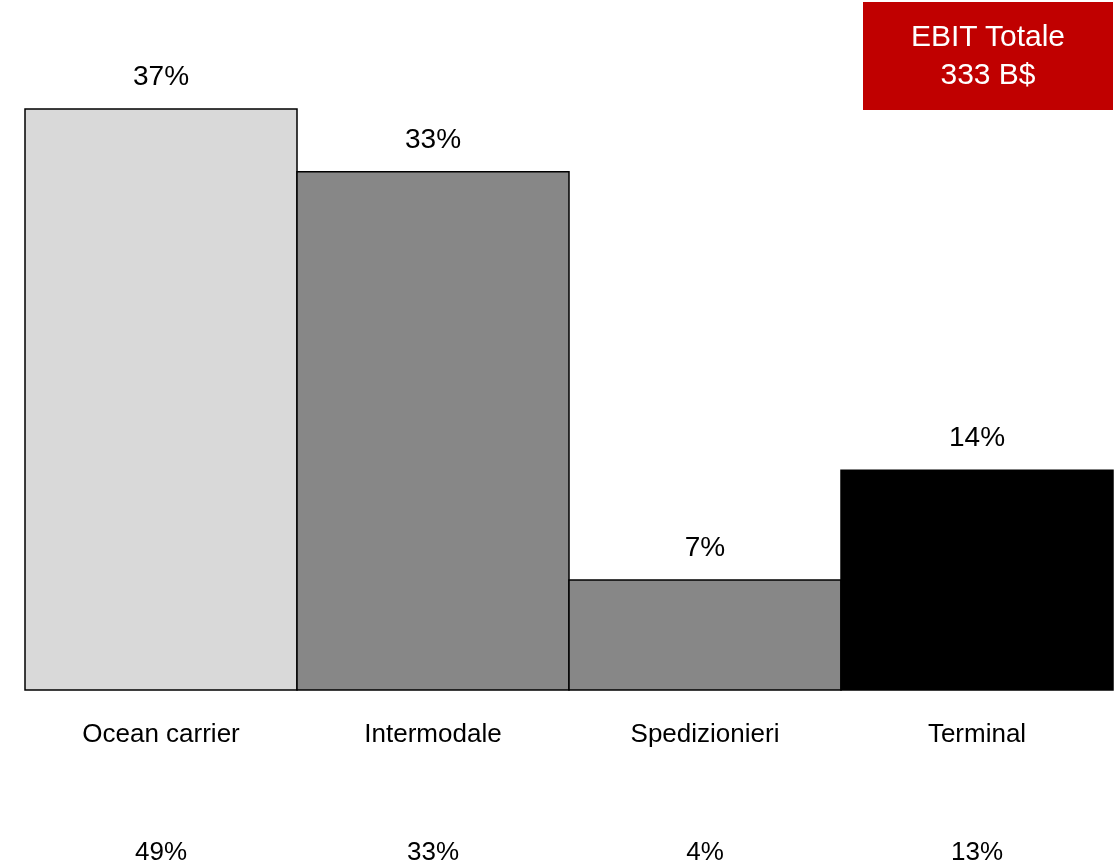  Describe the element at coordinates (433, 732) in the screenshot. I see `x-tick-label: Intermodale` at that location.